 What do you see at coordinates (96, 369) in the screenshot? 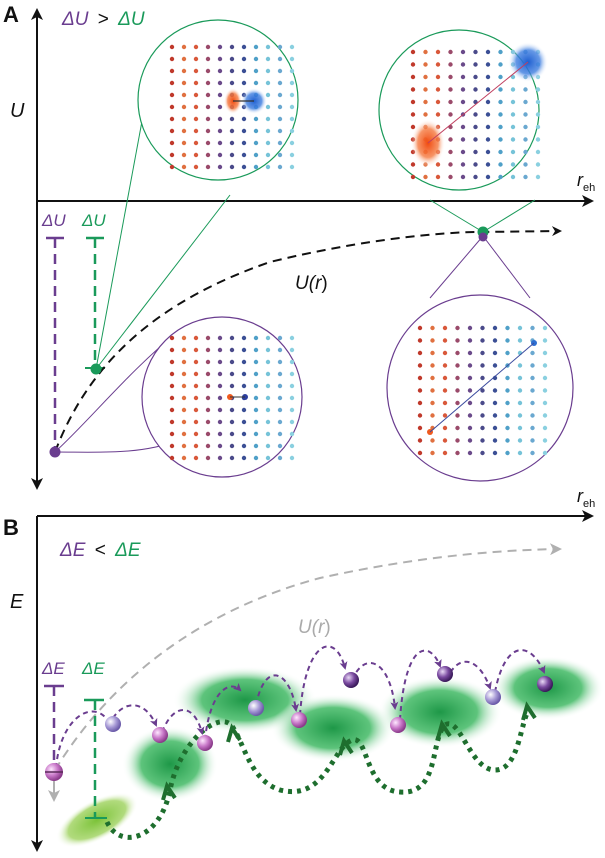
I see `a-point-green-start` at bounding box center [96, 369].